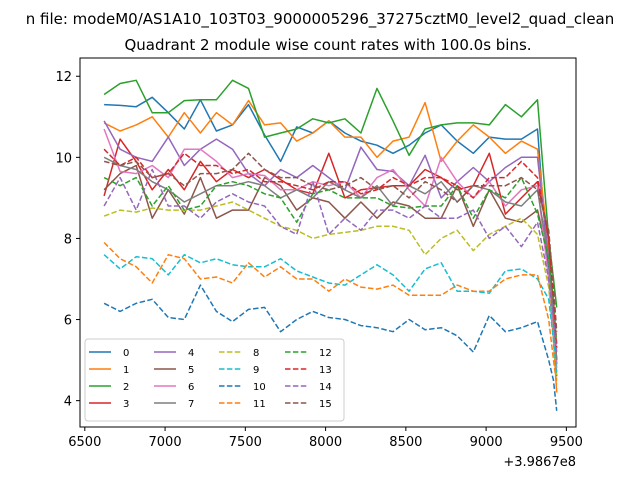 The height and width of the screenshot is (480, 640). I want to click on legend-label-9: 9, so click(256, 370).